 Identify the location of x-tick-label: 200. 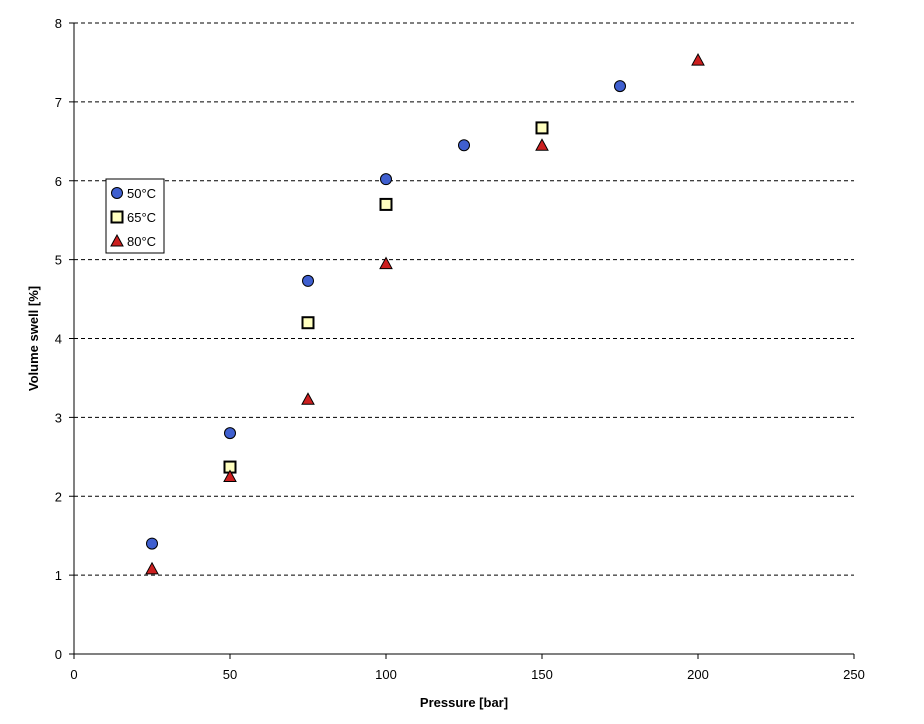
(698, 674).